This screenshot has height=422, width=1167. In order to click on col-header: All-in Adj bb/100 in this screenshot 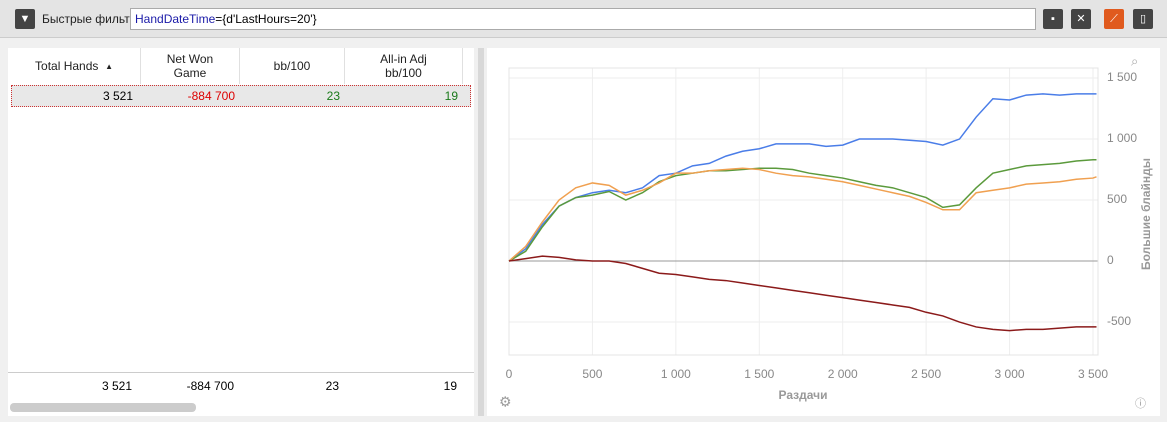, I will do `click(404, 66)`.